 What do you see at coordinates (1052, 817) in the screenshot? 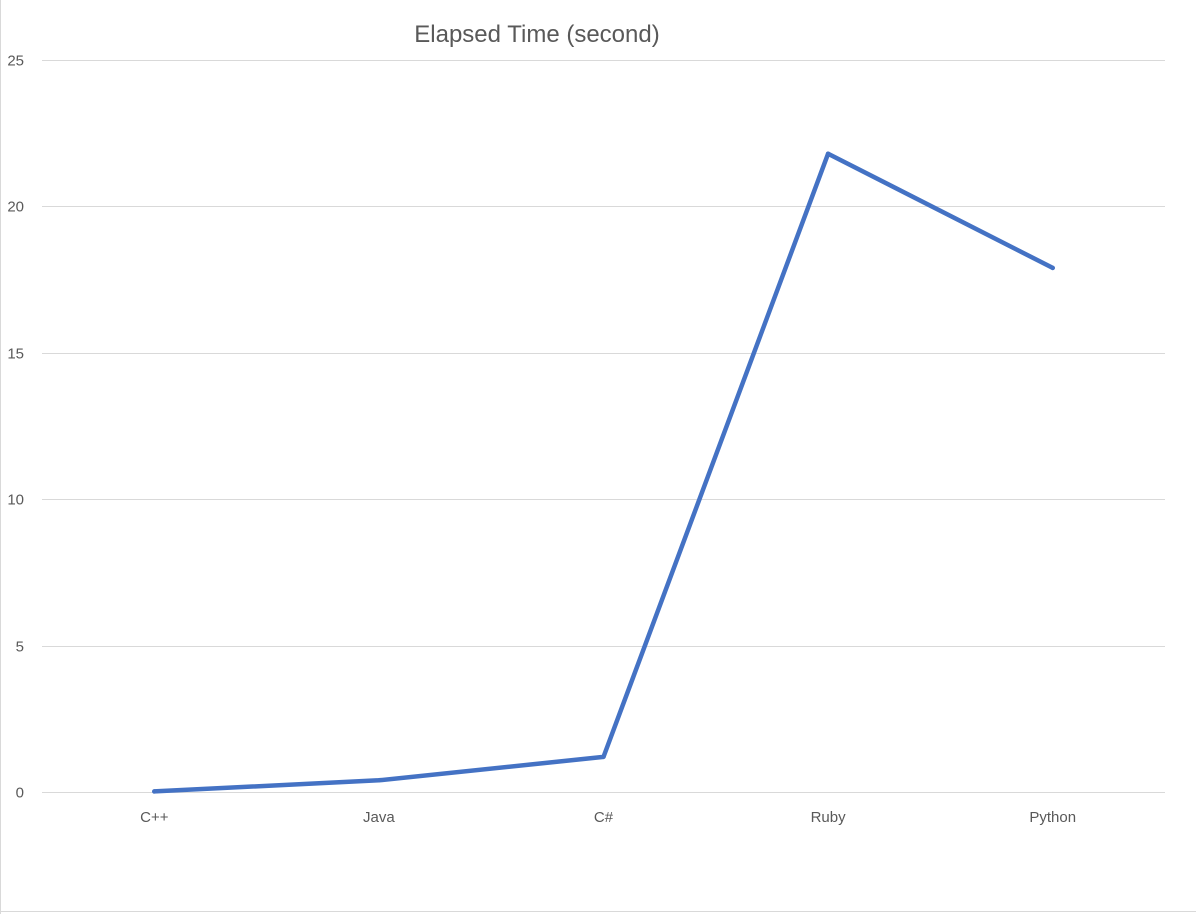
I see `x-tick-label: Python` at bounding box center [1052, 817].